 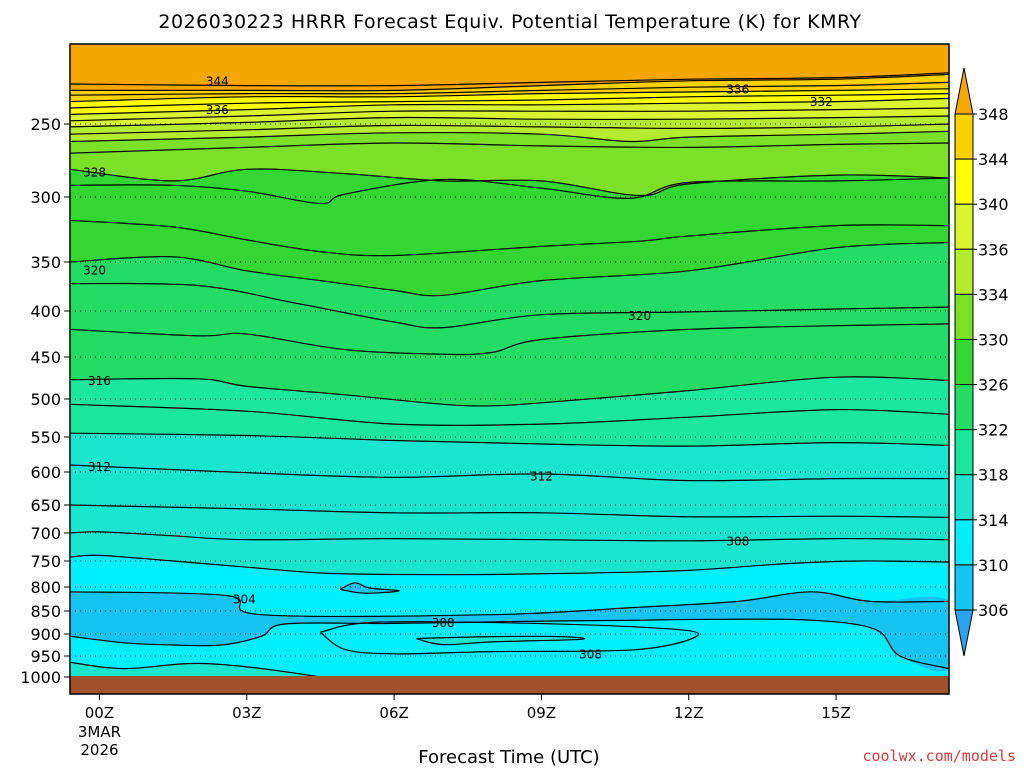 I want to click on band-pocket-warm, so click(x=500, y=640).